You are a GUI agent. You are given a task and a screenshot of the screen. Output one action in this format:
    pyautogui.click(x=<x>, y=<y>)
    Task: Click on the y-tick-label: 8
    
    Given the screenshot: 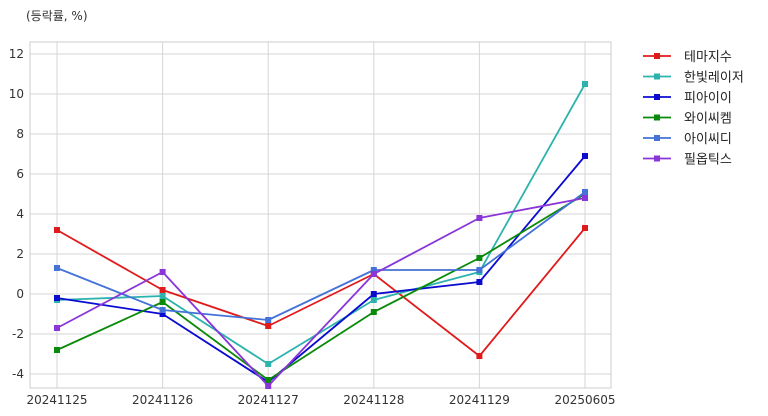 What is the action you would take?
    pyautogui.click(x=20, y=134)
    